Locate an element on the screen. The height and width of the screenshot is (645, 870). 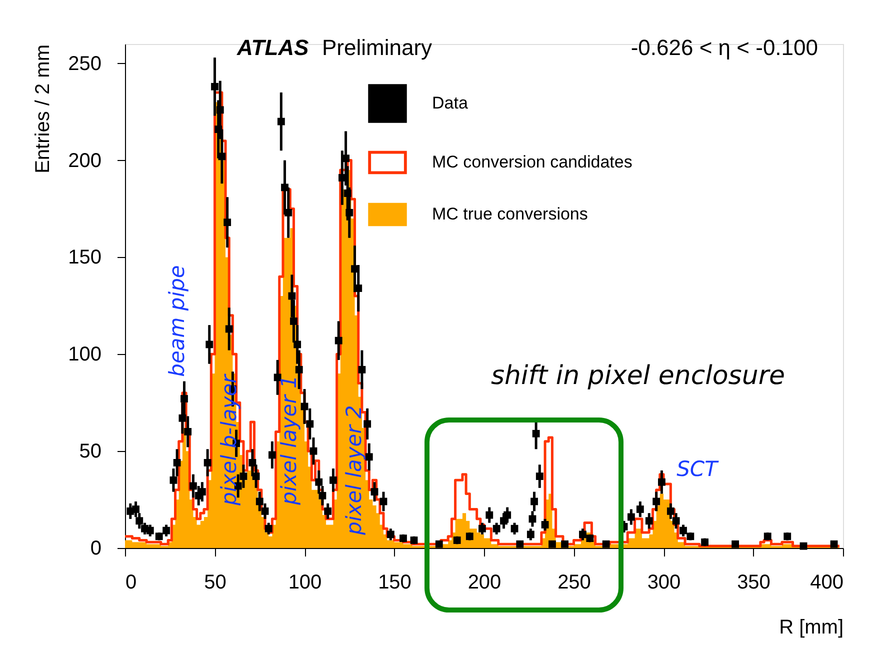
x-tick-label: 200 is located at coordinates (485, 583).